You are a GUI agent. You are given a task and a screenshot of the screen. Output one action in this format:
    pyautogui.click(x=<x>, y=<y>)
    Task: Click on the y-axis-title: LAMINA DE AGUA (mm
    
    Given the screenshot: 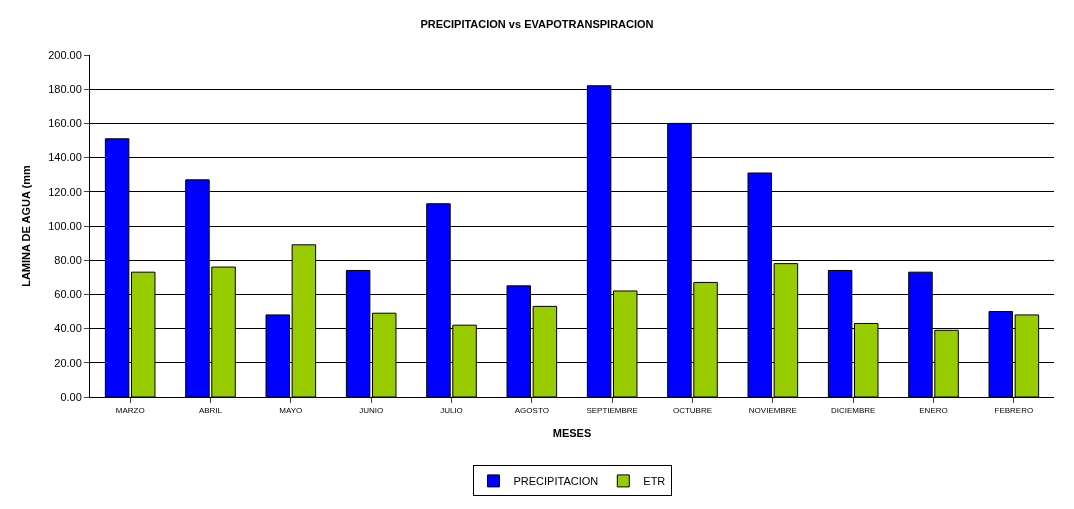 What is the action you would take?
    pyautogui.click(x=25, y=225)
    